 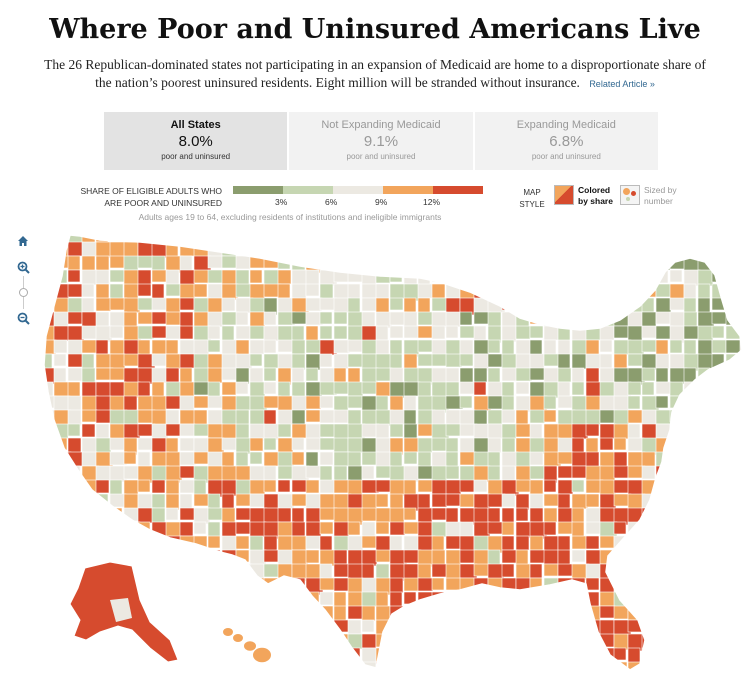 I want to click on zoom-slider, so click(x=23, y=292).